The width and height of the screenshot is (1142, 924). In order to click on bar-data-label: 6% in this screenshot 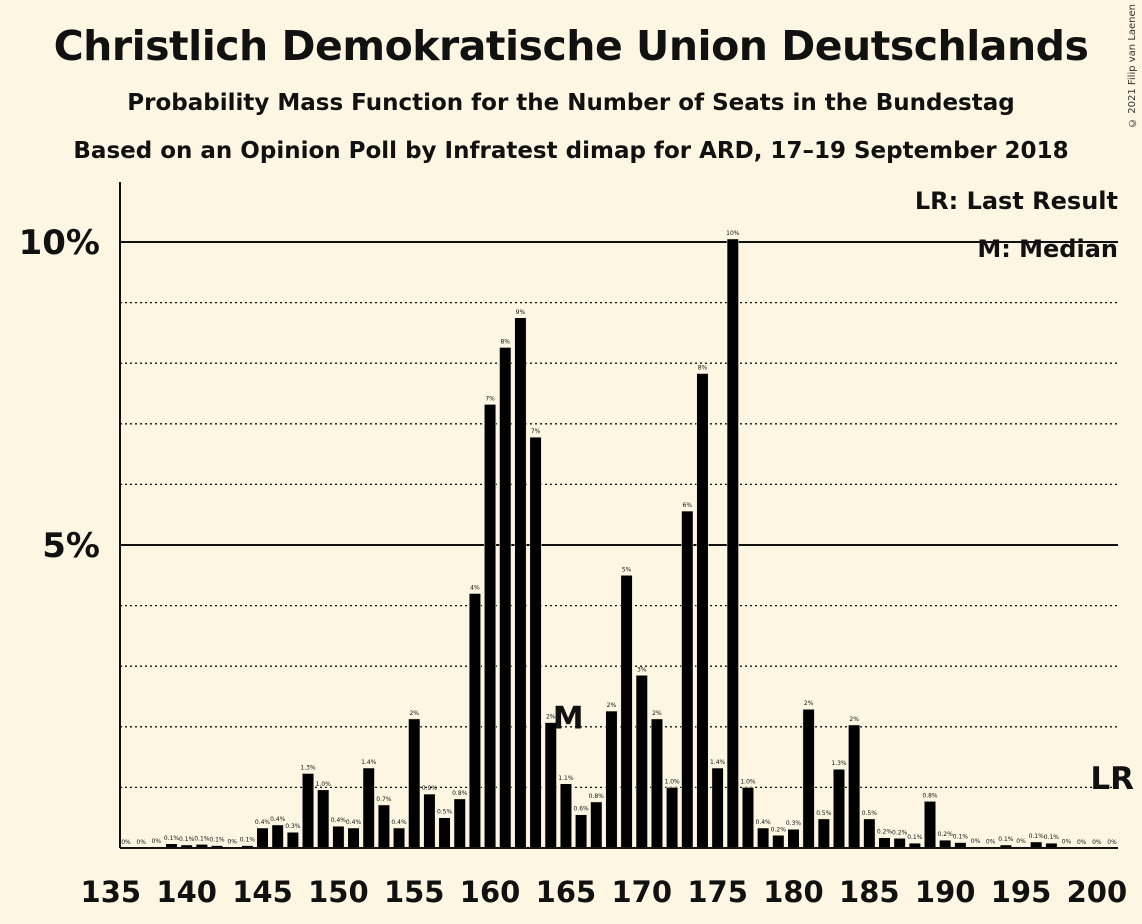, I will do `click(688, 505)`.